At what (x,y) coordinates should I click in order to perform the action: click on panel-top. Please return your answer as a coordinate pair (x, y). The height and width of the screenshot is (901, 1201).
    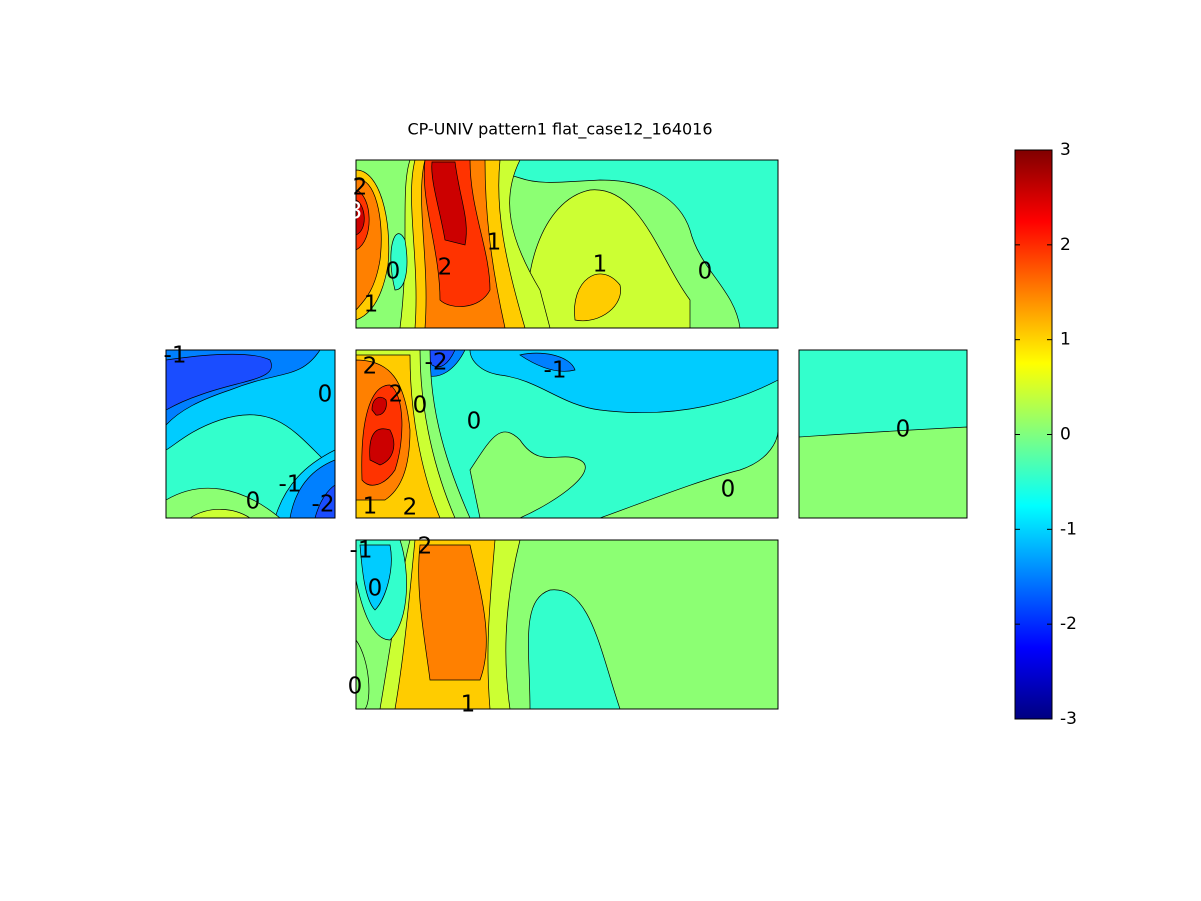
    Looking at the image, I should click on (567, 244).